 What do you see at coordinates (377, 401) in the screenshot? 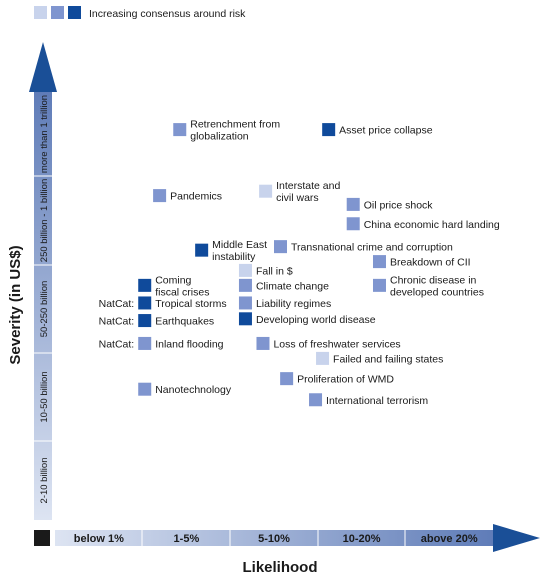
I see `risk-label: International terrorism` at bounding box center [377, 401].